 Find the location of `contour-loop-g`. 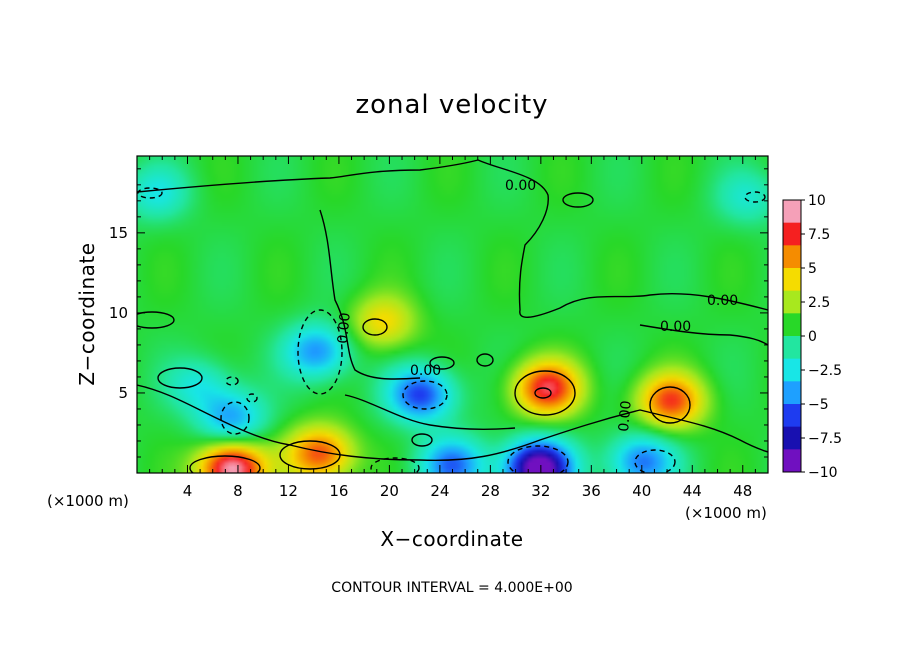

contour-loop-g is located at coordinates (670, 405).